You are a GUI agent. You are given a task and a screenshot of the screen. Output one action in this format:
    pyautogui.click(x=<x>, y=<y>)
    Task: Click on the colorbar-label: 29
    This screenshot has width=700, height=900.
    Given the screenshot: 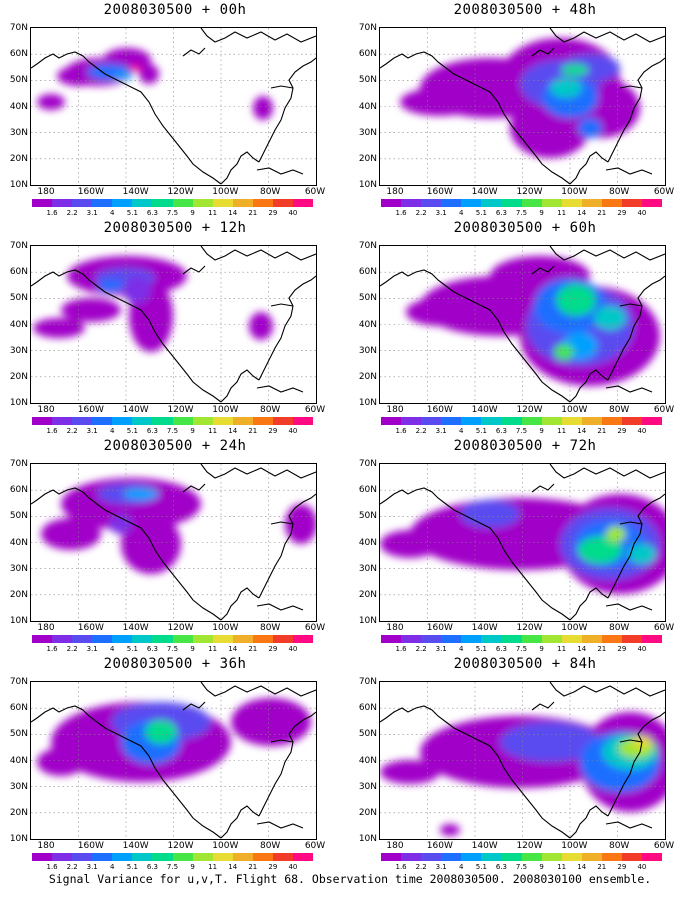 What is the action you would take?
    pyautogui.click(x=273, y=867)
    